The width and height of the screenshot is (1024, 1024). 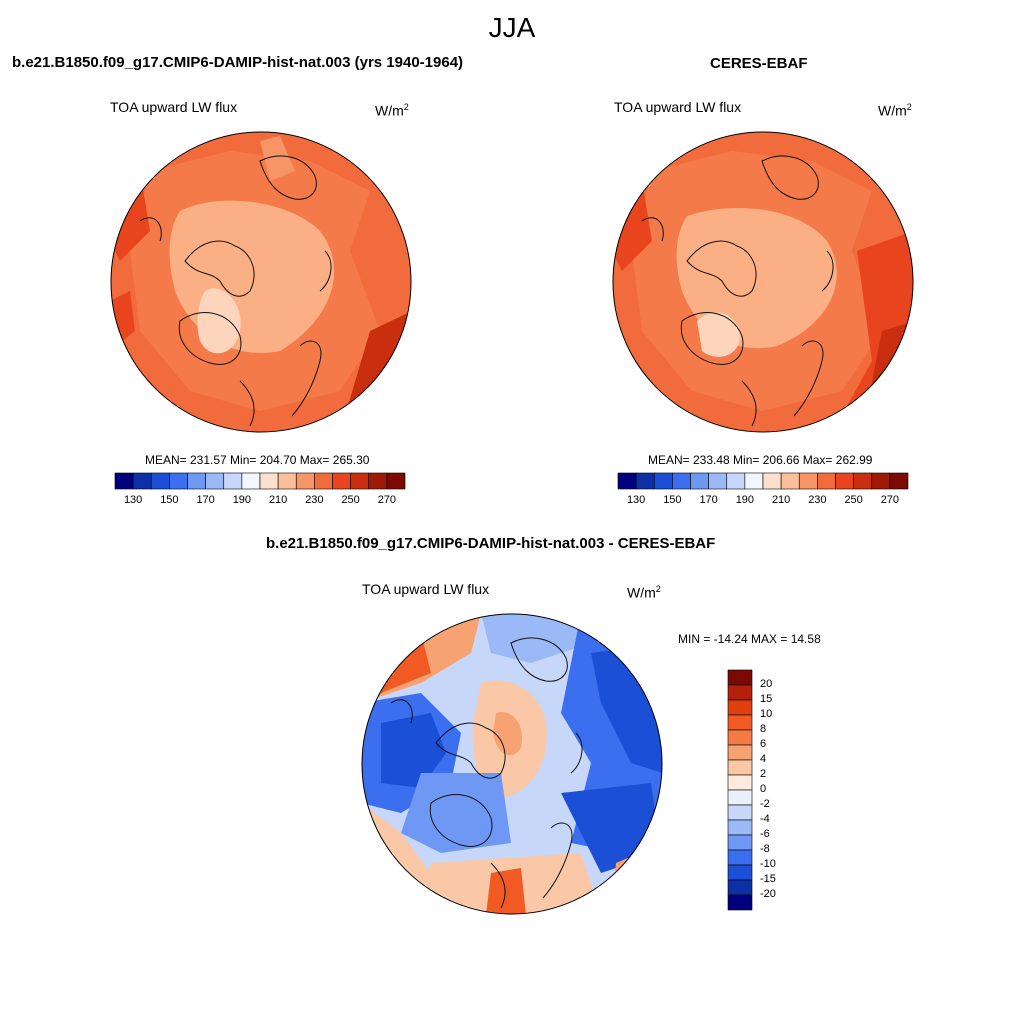 I want to click on panel2-colorbar-tick: 170, so click(x=708, y=500).